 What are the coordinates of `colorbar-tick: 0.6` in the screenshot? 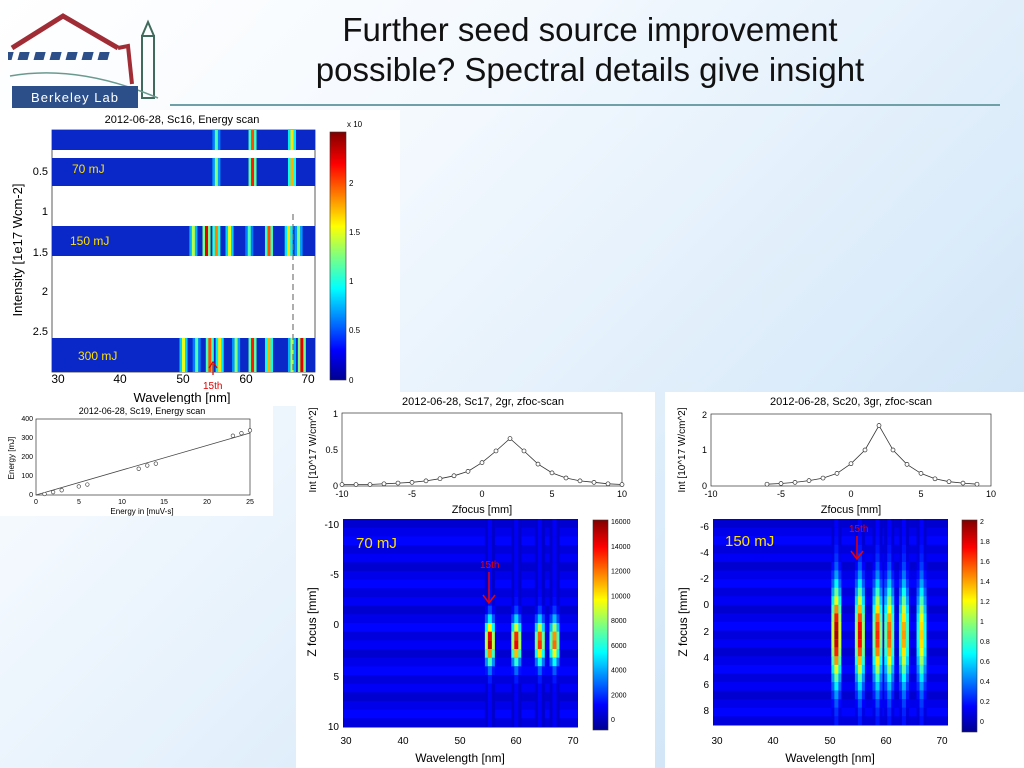 It's located at (985, 662).